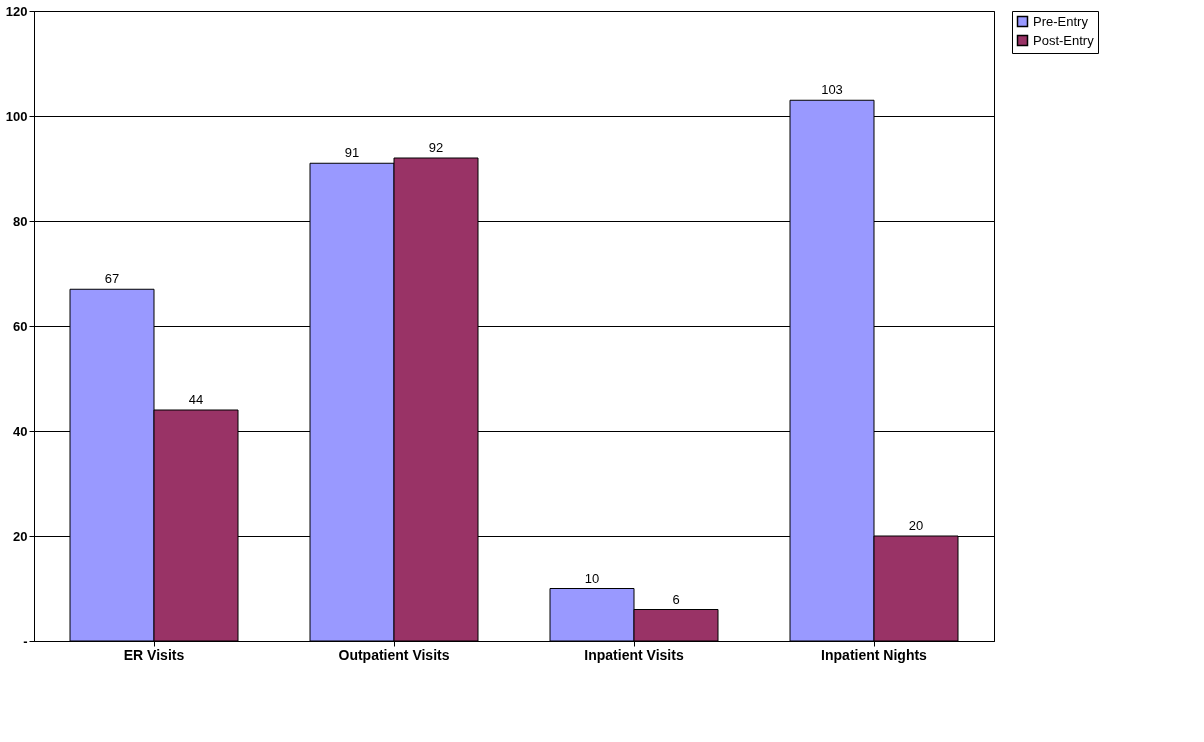  I want to click on y-tick-label: 20, so click(20, 536).